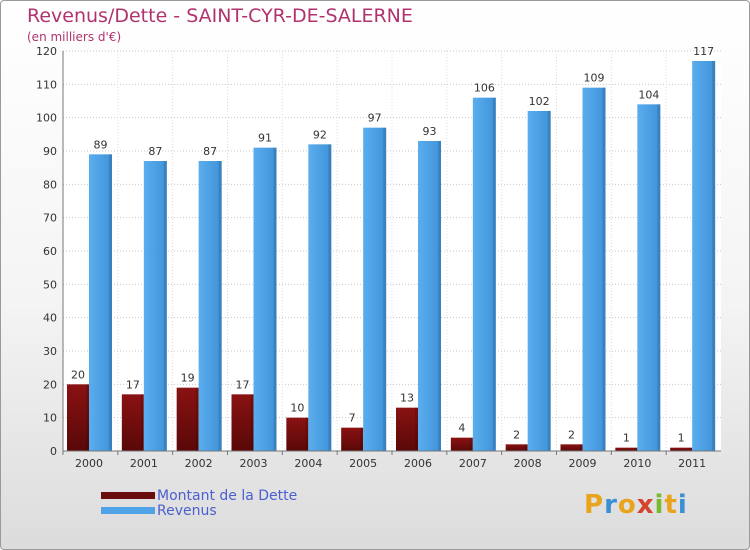 Image resolution: width=750 pixels, height=550 pixels. I want to click on bar-shade-debt-2002, so click(197, 419).